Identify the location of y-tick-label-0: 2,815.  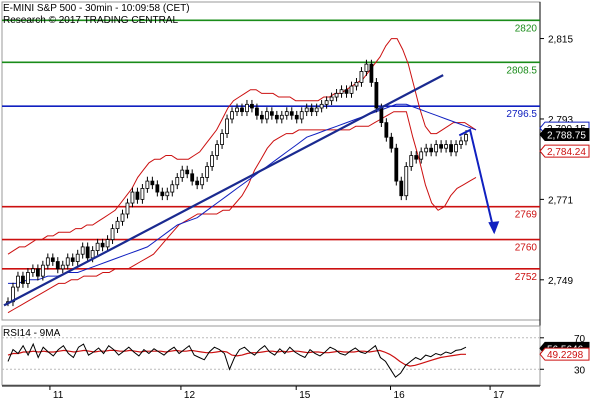
(560, 40).